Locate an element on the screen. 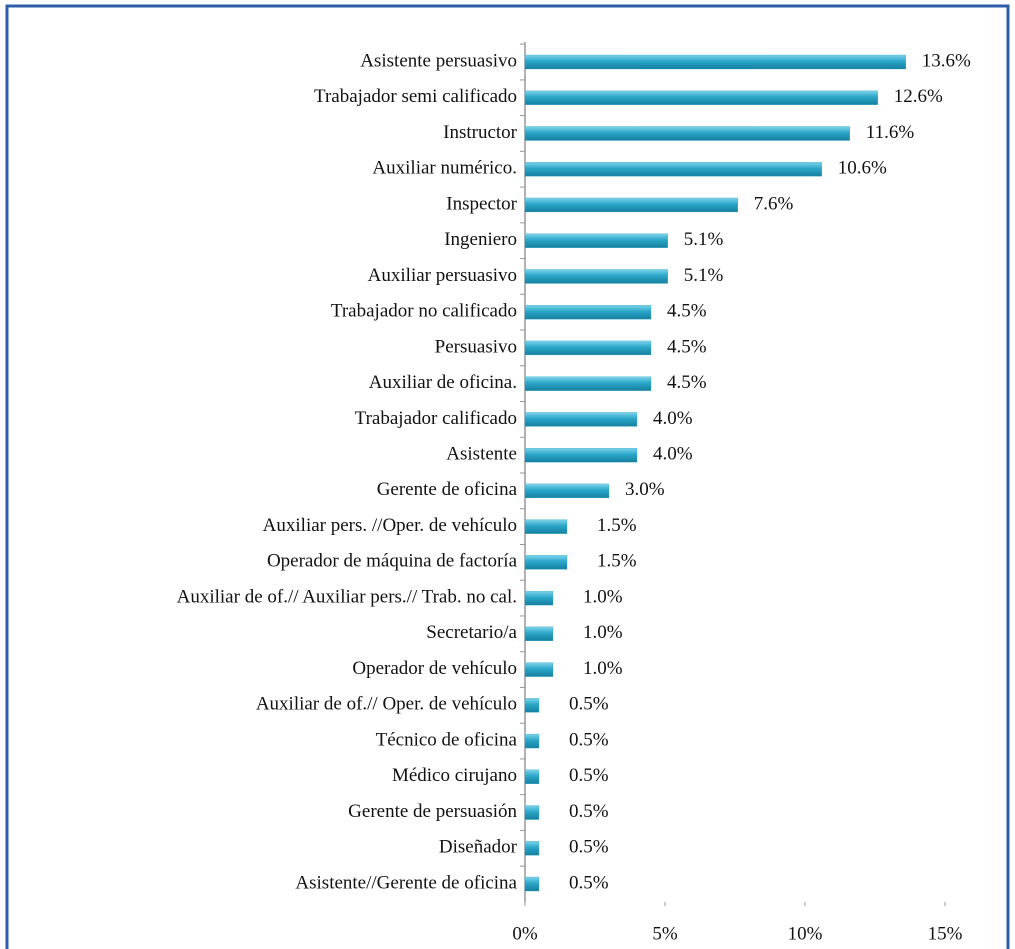 This screenshot has width=1015, height=949. value-label: 13.6% is located at coordinates (946, 60).